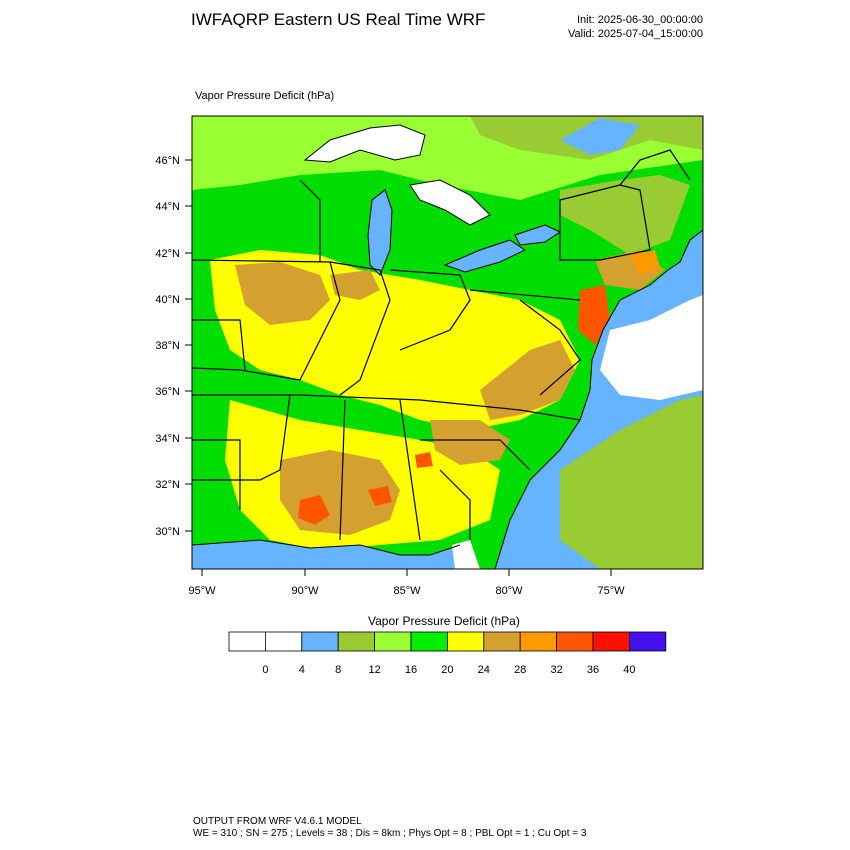 The height and width of the screenshot is (850, 850). I want to click on land-tan-illinois, so click(355, 285).